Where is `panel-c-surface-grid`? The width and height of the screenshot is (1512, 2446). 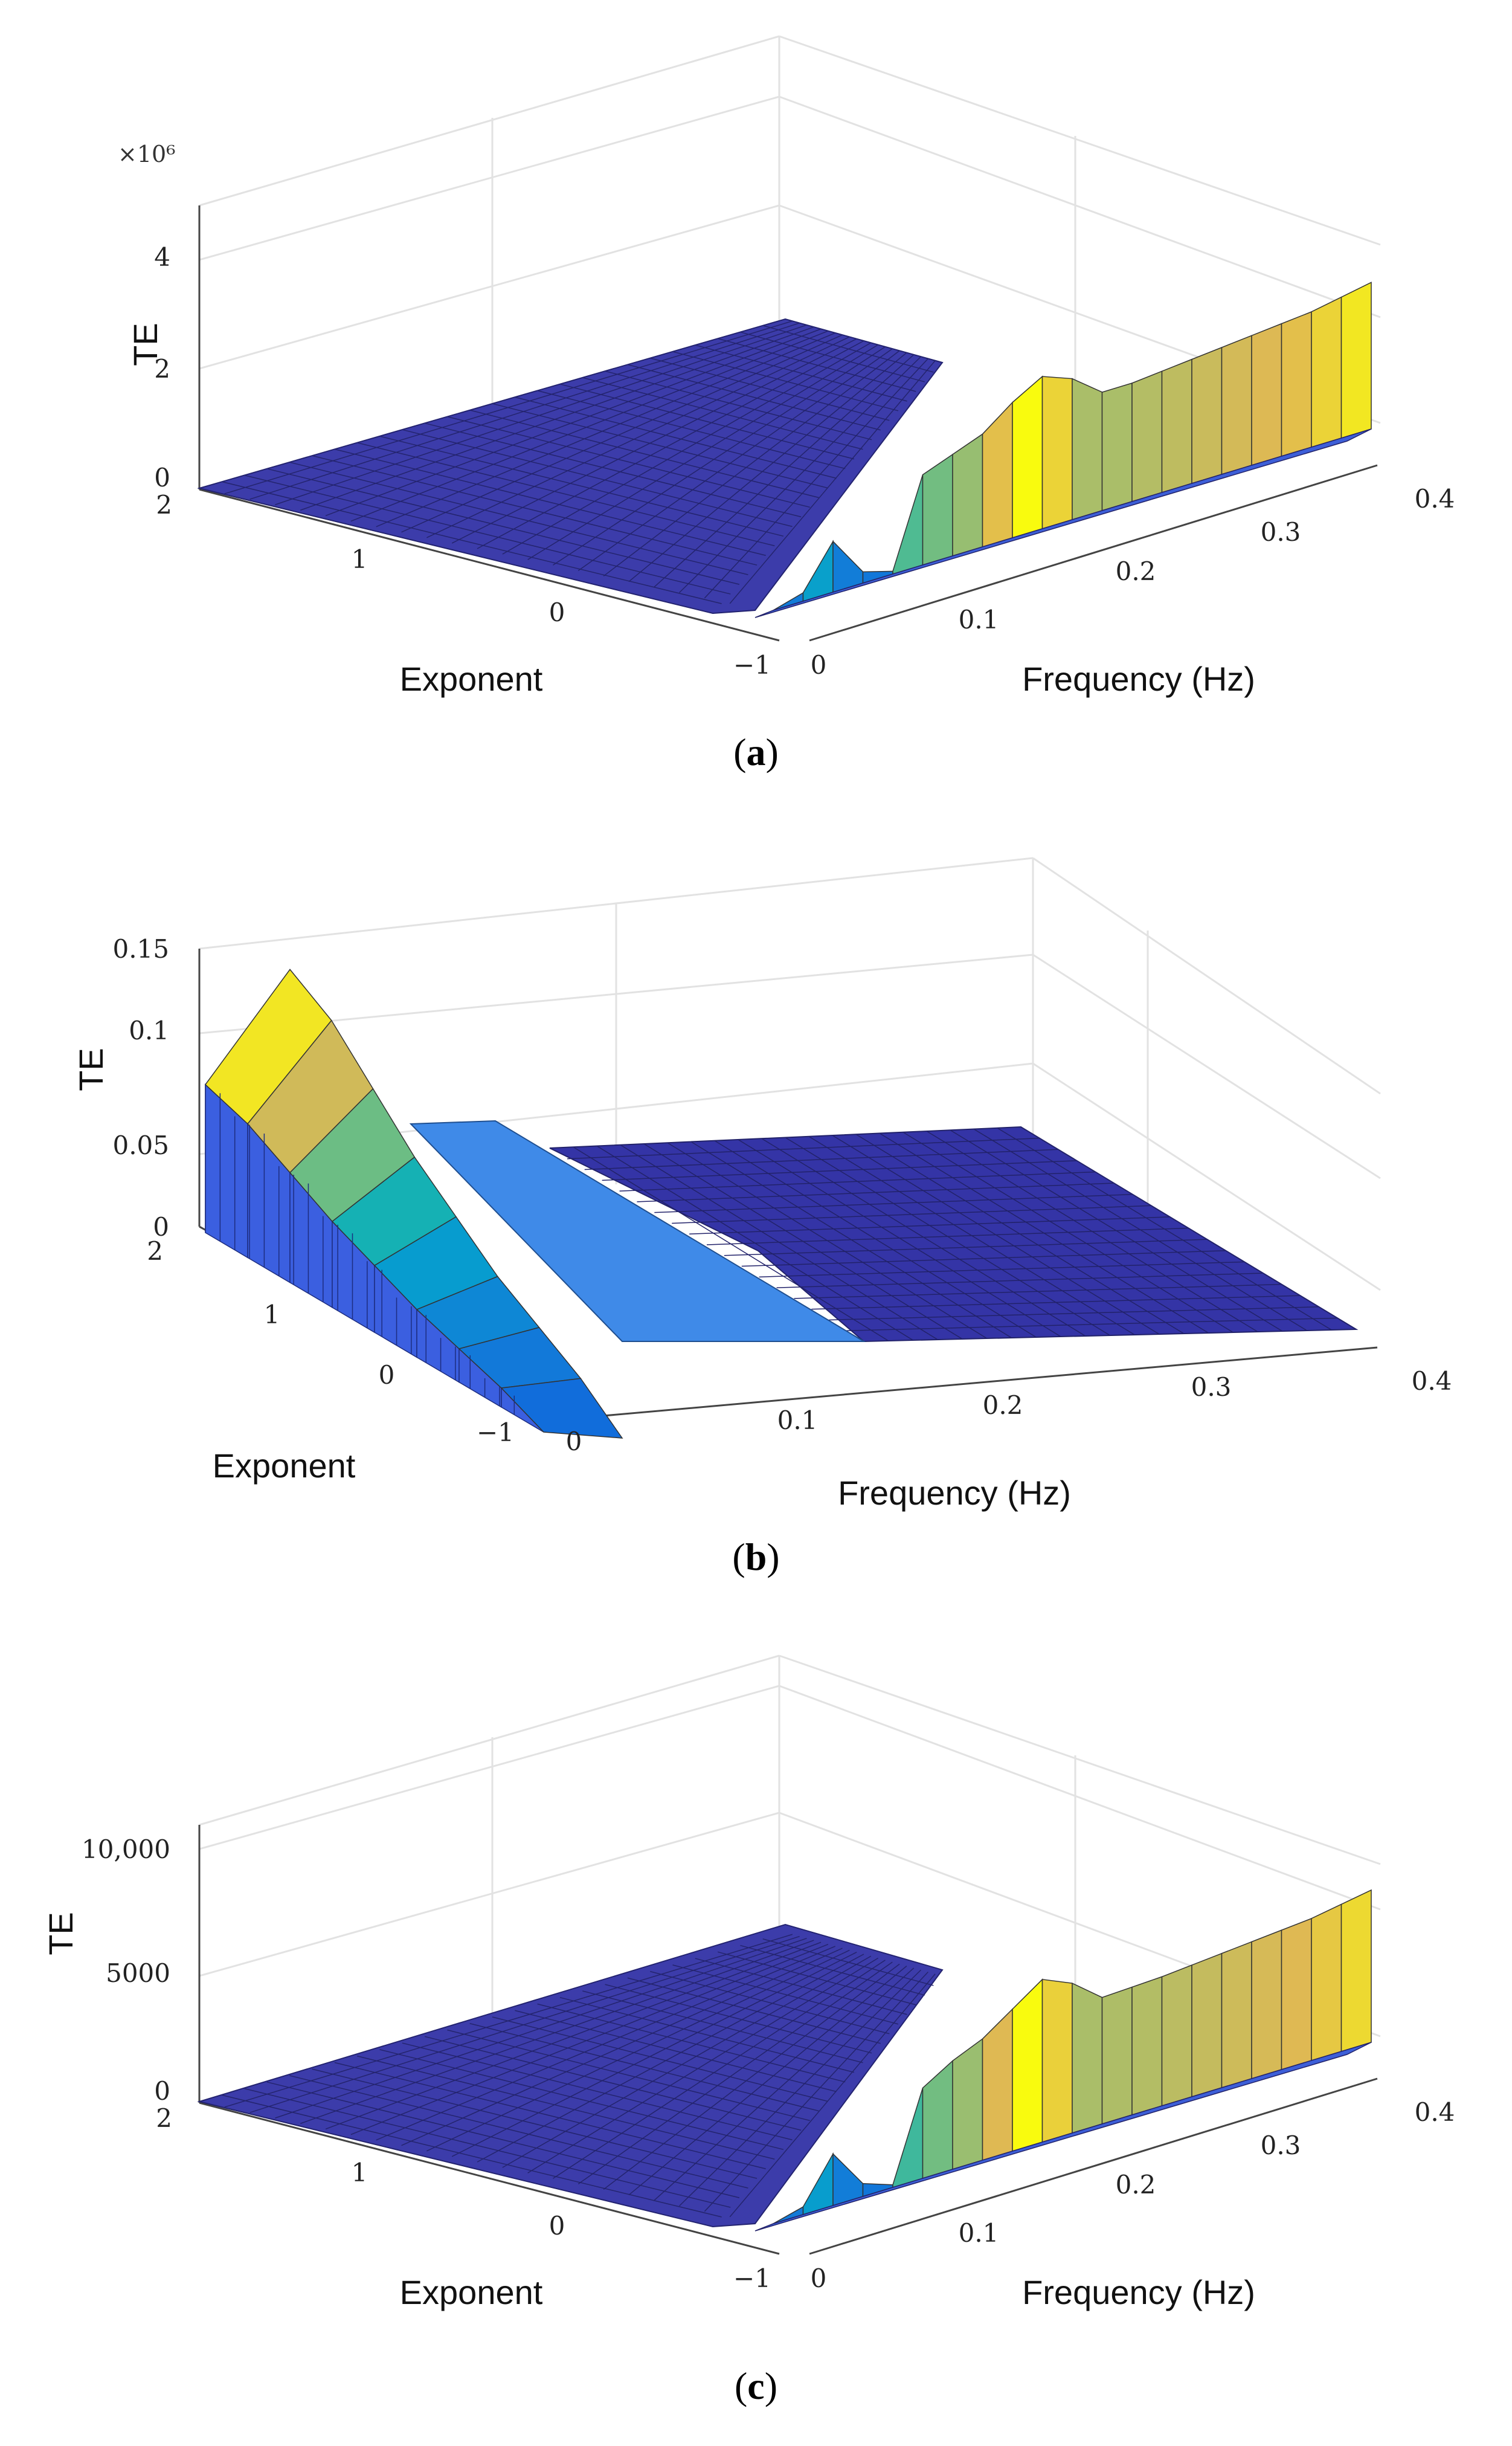
panel-c-surface-grid is located at coordinates (579, 2076).